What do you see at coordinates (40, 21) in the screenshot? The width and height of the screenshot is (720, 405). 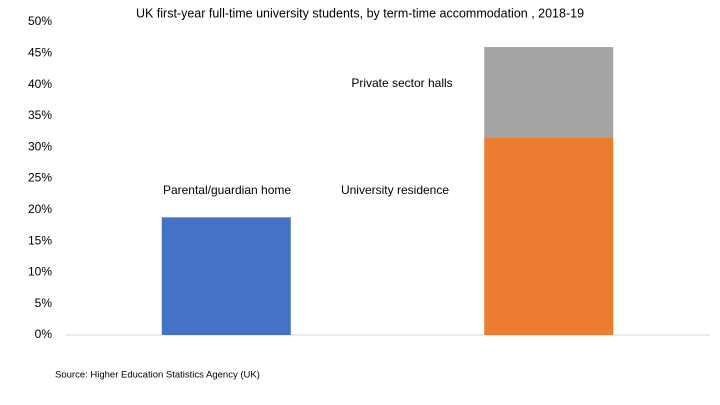 I see `y-tick-label: 50%` at bounding box center [40, 21].